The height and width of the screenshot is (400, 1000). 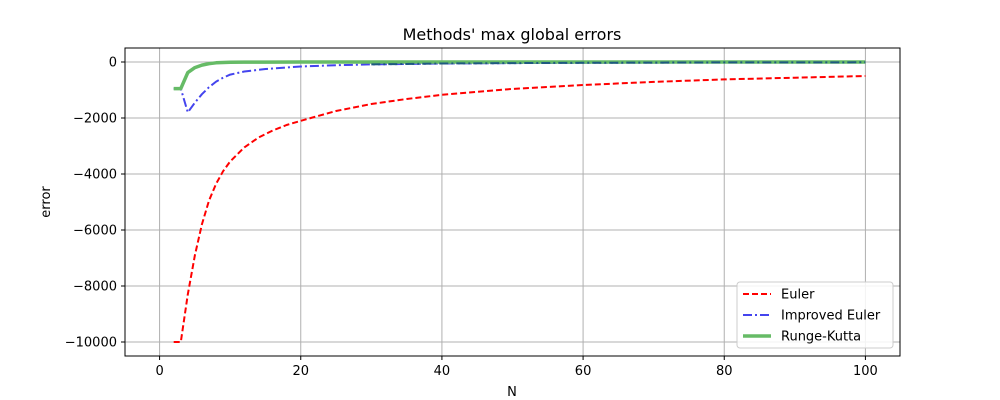 I want to click on legend-label: Euler, so click(x=798, y=295).